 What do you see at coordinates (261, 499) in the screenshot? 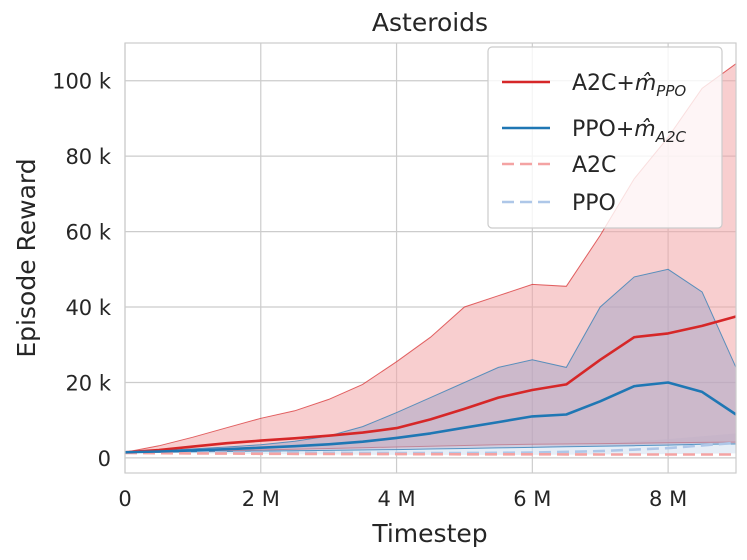
I see `x-tick-label: 2 M` at bounding box center [261, 499].